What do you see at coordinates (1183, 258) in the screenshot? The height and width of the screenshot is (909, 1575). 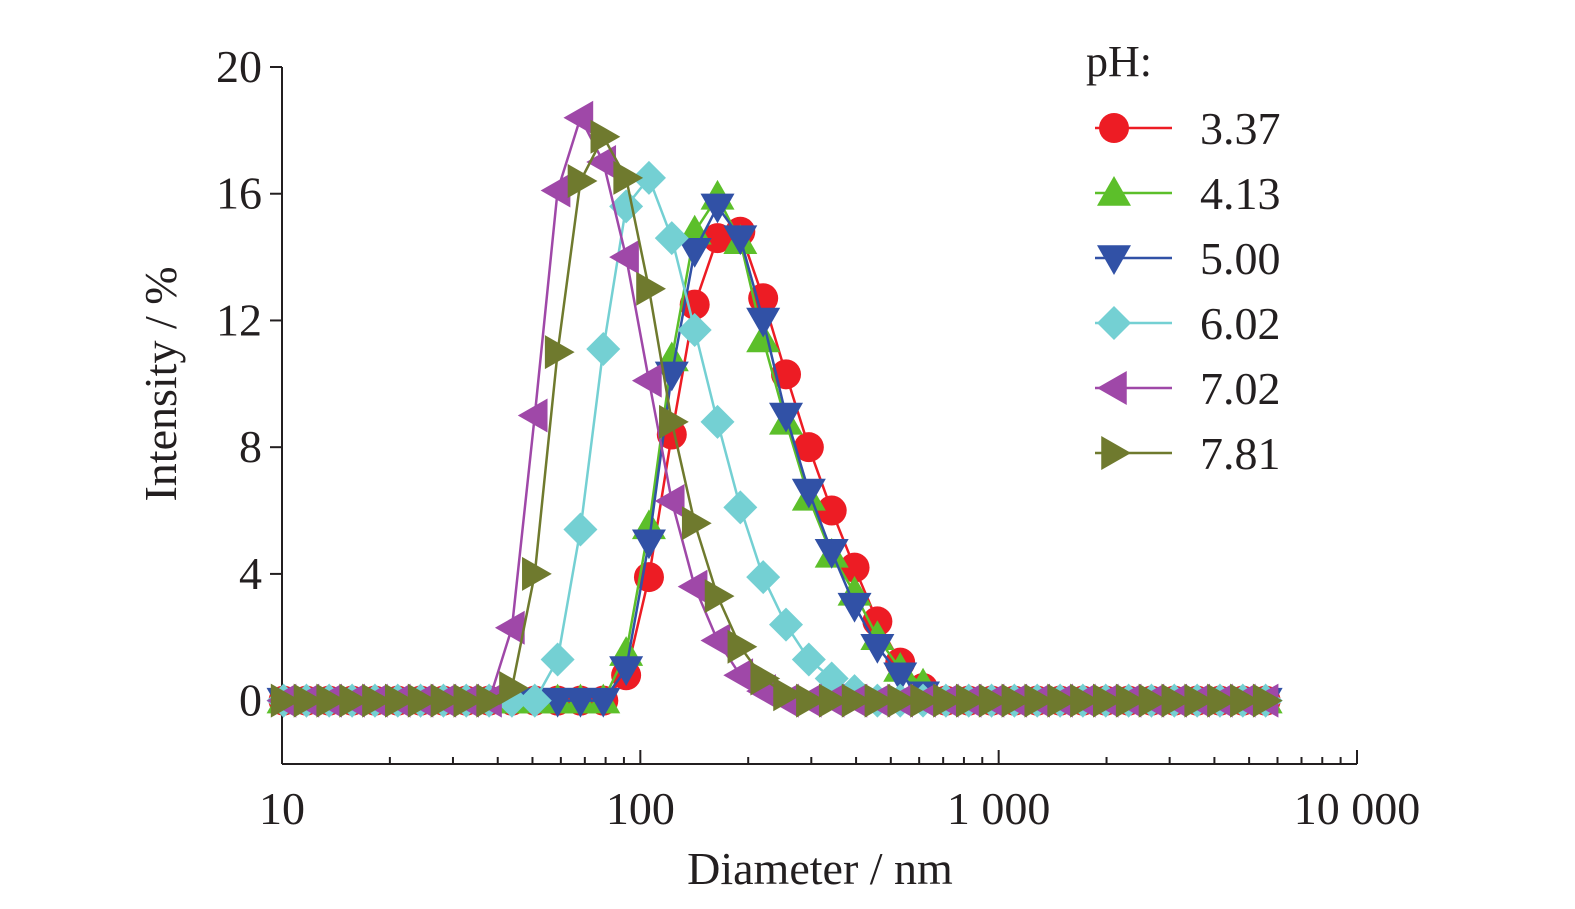 I see `legend: pH: 3.37 4.13 5.00 6.02 7.02 7.81` at bounding box center [1183, 258].